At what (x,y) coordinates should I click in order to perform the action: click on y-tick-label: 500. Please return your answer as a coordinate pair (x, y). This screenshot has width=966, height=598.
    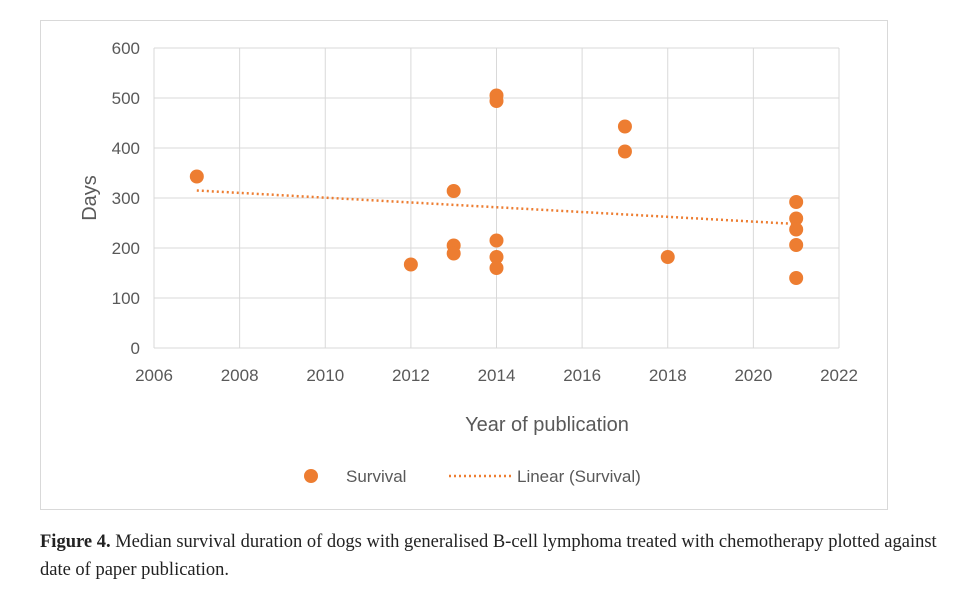
    Looking at the image, I should click on (126, 98).